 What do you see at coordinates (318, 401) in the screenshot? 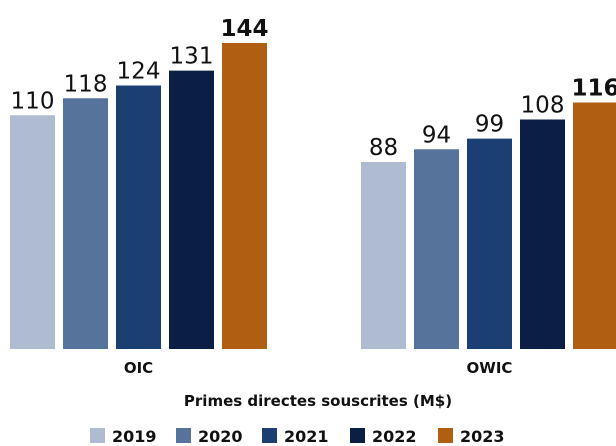
I see `x-axis-title: Primes directes souscrites (M$)` at bounding box center [318, 401].